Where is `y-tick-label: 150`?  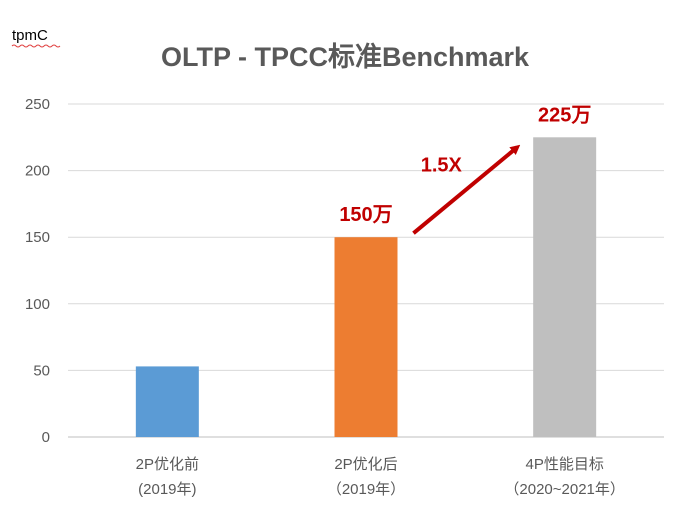 y-tick-label: 150 is located at coordinates (37, 237).